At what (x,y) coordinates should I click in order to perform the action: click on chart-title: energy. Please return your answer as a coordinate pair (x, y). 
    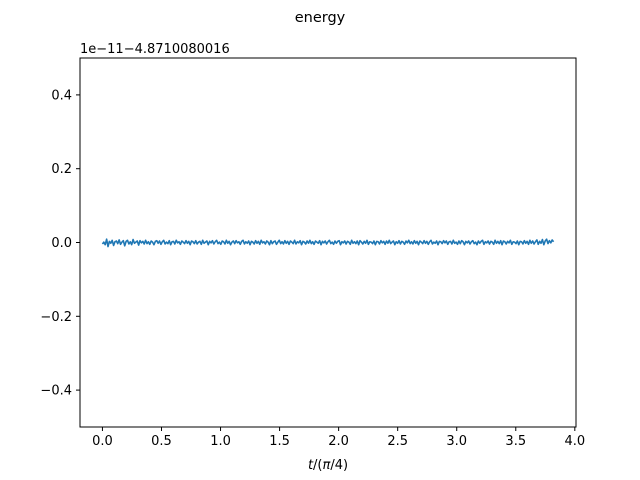
    Looking at the image, I should click on (320, 18).